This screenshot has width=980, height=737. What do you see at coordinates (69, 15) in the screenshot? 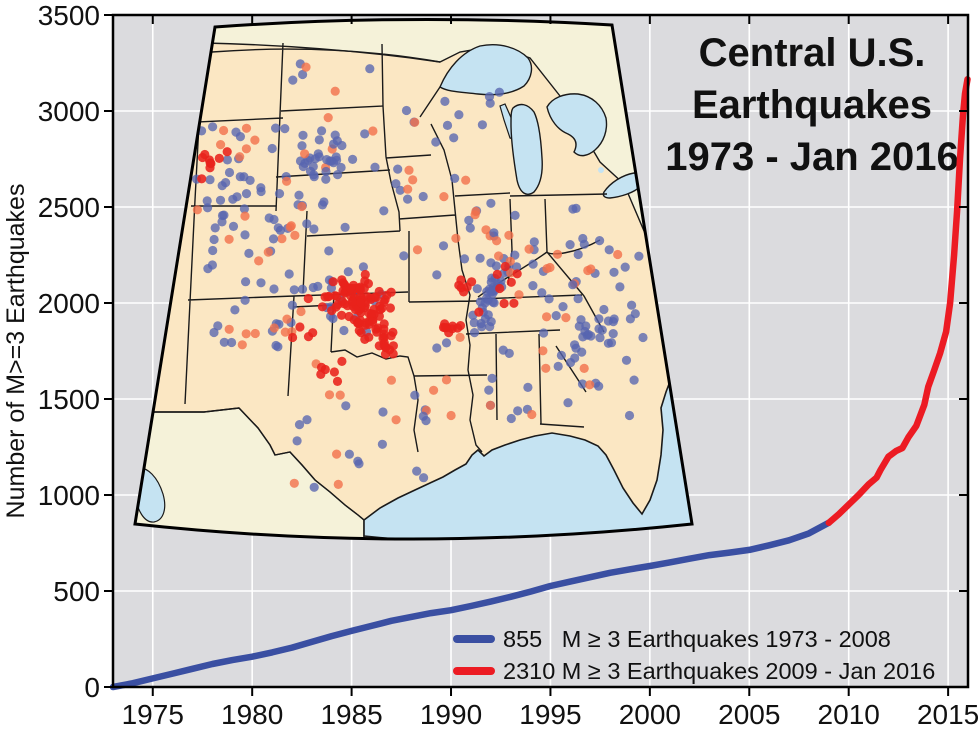
I see `y-tick-label-3500: 3500` at bounding box center [69, 15].